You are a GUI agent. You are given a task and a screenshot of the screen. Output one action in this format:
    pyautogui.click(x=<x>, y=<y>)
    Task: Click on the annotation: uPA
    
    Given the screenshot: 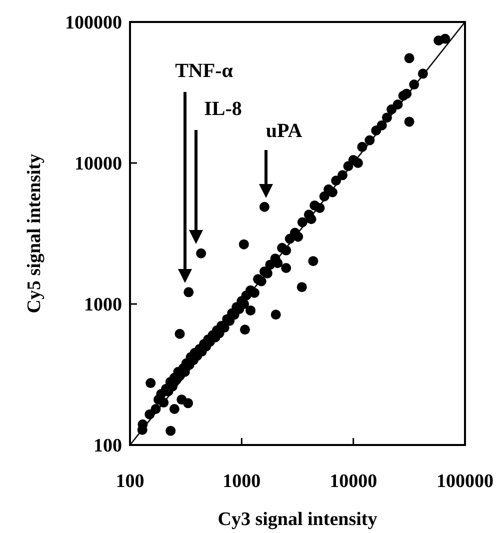 What is the action you would take?
    pyautogui.click(x=284, y=131)
    